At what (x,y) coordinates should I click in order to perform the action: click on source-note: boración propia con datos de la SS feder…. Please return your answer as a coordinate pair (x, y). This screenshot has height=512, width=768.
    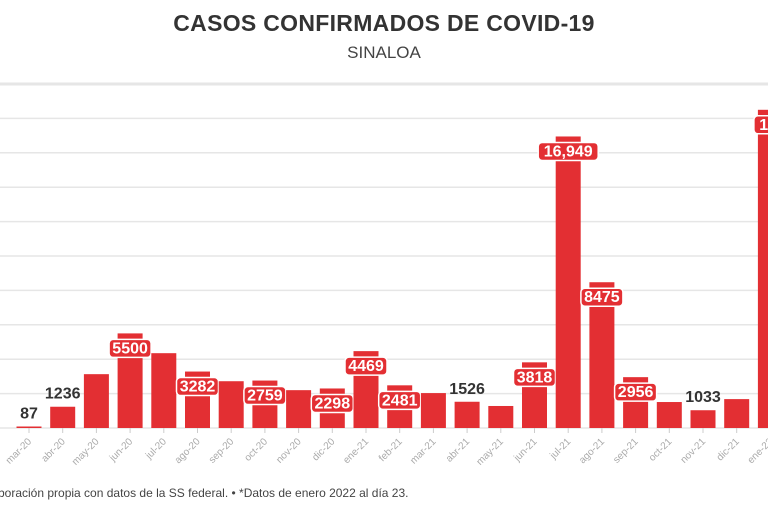
    Looking at the image, I should click on (204, 493).